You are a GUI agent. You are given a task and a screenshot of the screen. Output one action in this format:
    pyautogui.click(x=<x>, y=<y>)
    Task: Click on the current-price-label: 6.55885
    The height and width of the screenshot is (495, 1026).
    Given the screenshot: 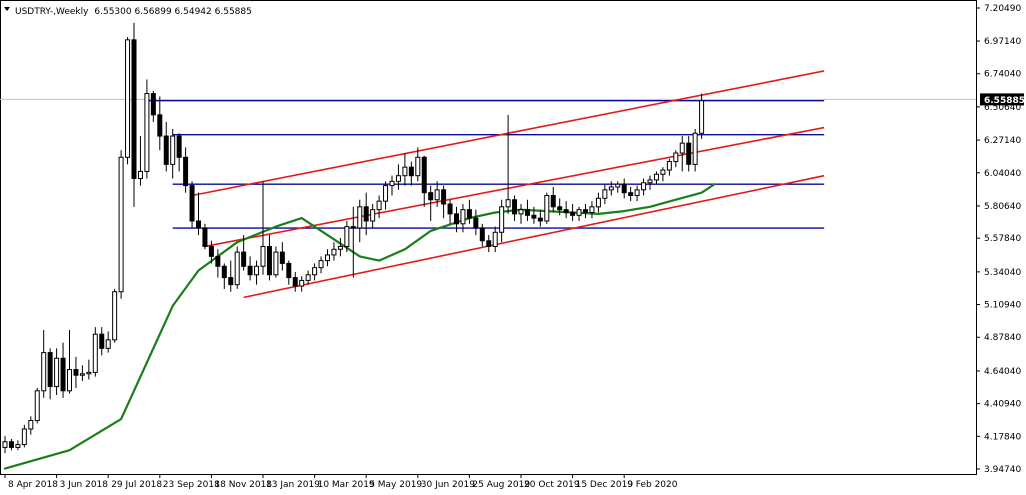 What is the action you would take?
    pyautogui.click(x=1004, y=101)
    